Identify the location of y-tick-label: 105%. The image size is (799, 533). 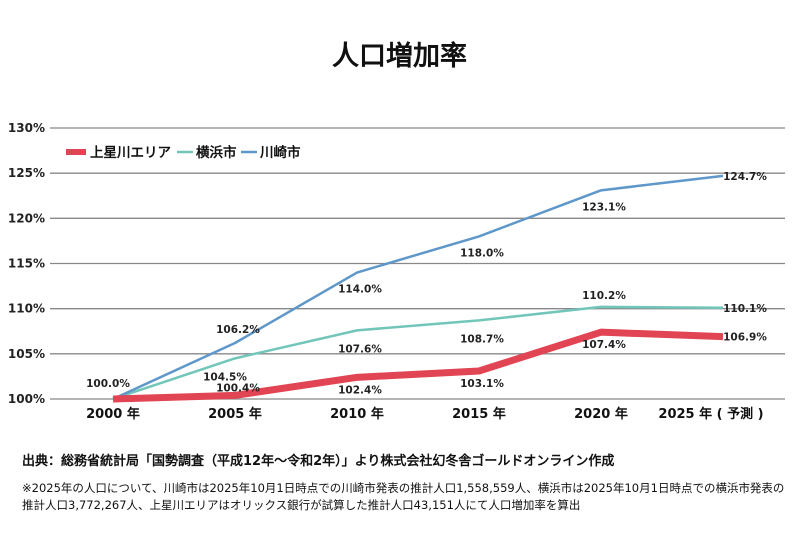
(26, 354).